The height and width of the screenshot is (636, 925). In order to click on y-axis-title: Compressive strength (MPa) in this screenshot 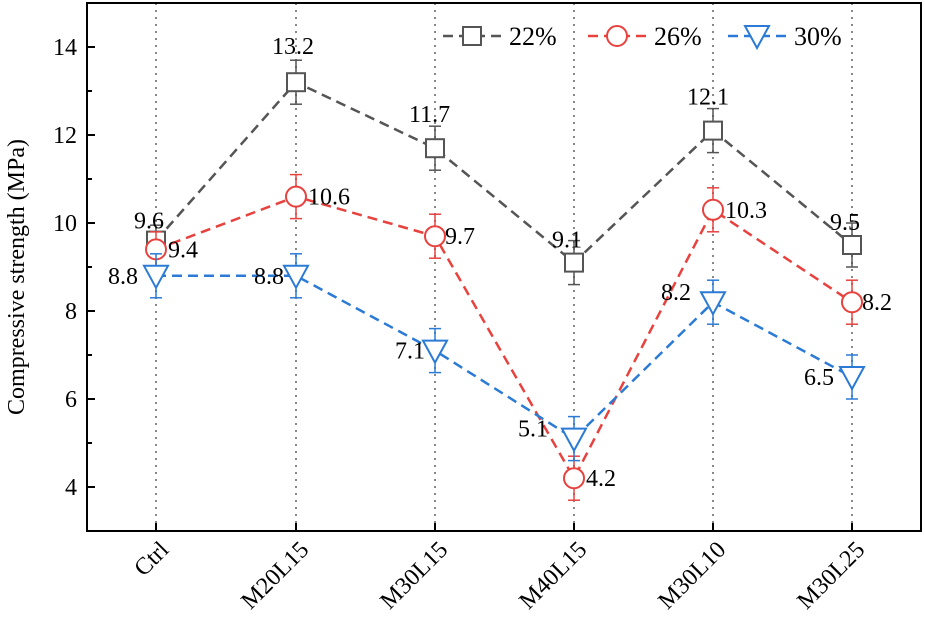, I will do `click(17, 277)`.